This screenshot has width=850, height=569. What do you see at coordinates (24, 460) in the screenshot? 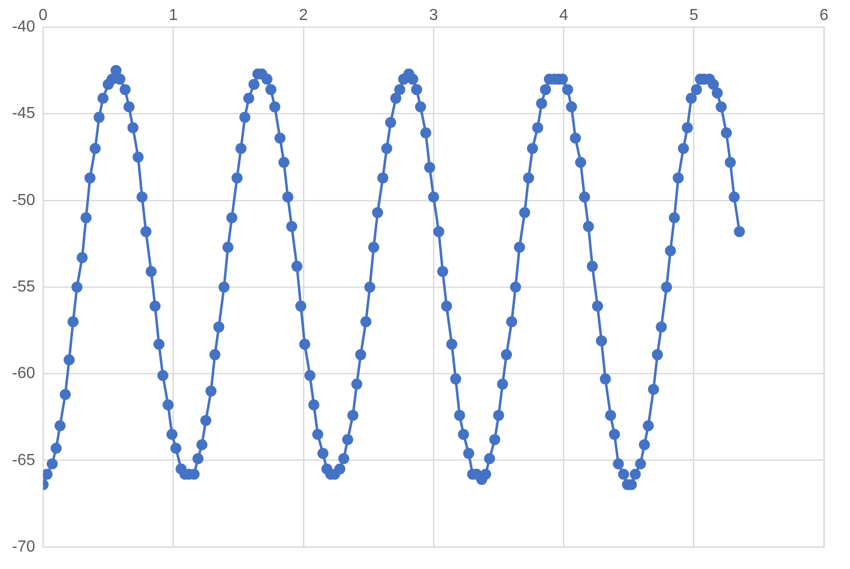
I see `y-tick-label: -65` at bounding box center [24, 460].